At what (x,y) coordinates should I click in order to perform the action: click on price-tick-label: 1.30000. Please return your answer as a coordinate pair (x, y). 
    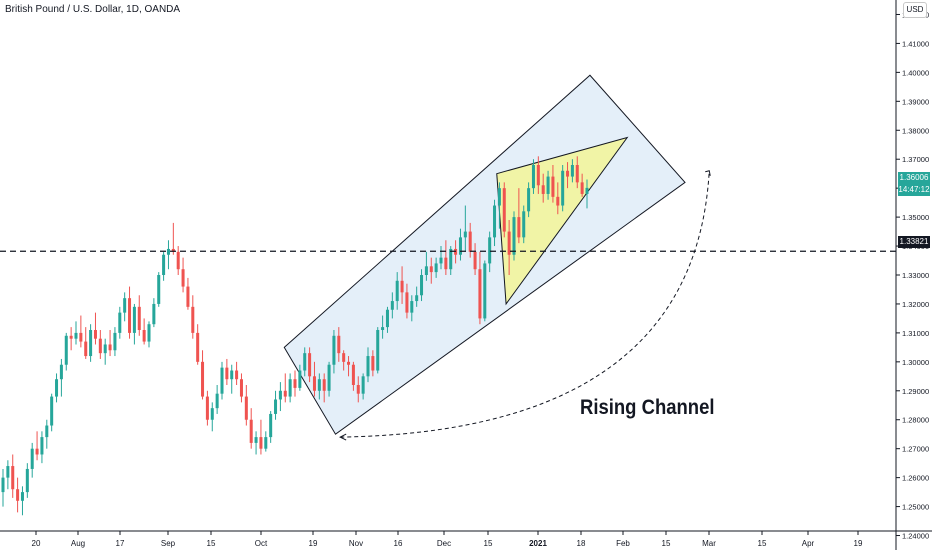
    Looking at the image, I should click on (915, 362).